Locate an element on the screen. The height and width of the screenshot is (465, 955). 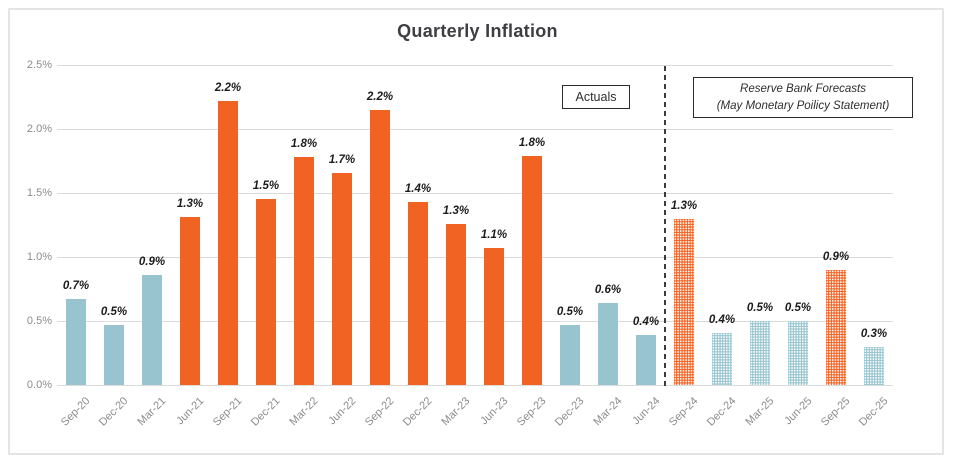
bar-value-label-jun-22: 1.7% is located at coordinates (342, 160).